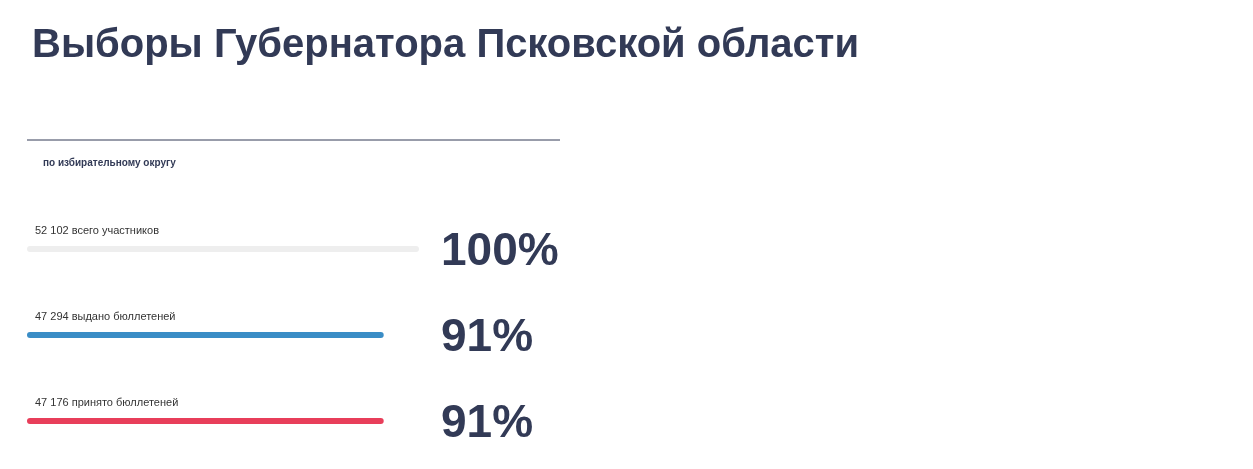 Image resolution: width=1253 pixels, height=469 pixels. Describe the element at coordinates (107, 401) in the screenshot. I see `y-tick-label: 47 176 принято бюллетеней` at that location.